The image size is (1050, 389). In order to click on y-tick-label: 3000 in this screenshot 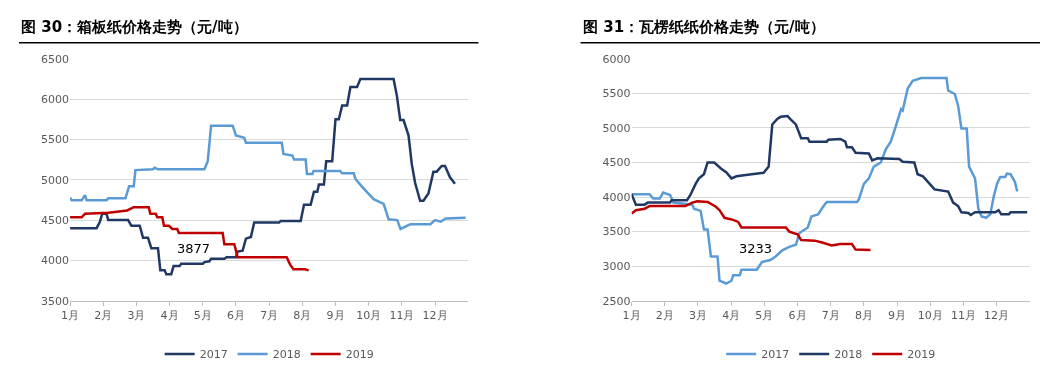, I will do `click(616, 267)`.